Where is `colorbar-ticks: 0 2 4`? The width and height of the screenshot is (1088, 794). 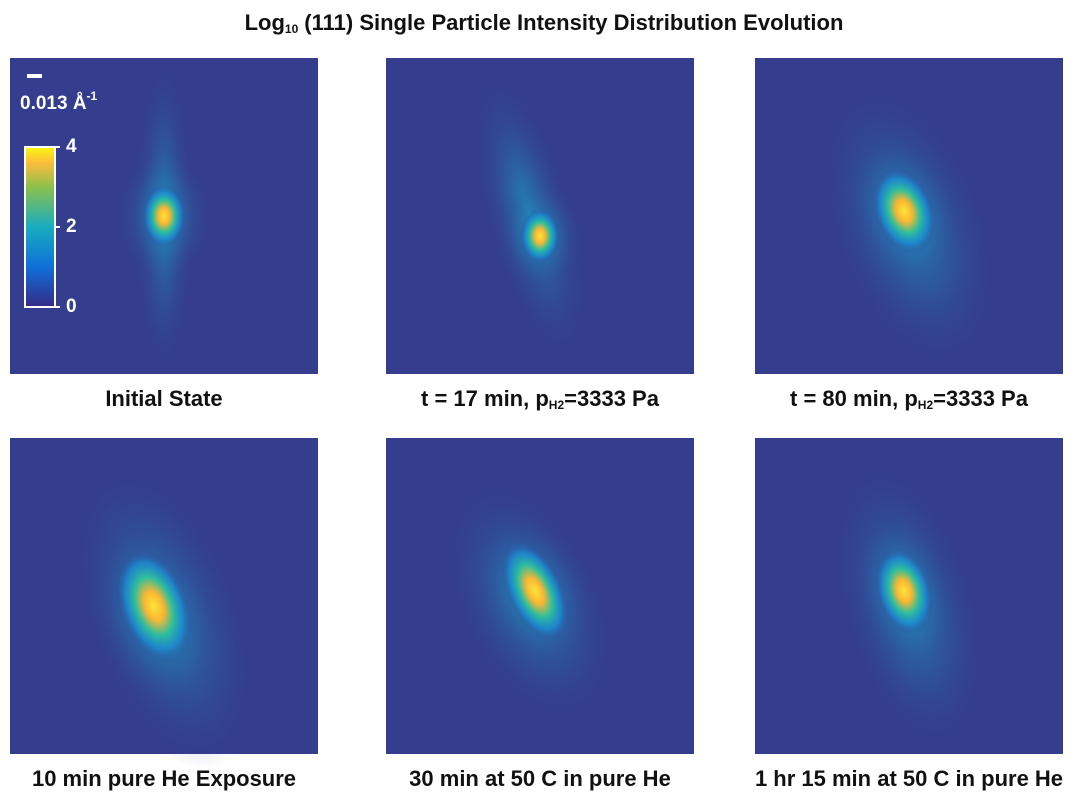 colorbar-ticks: 0 2 4 is located at coordinates (66, 226).